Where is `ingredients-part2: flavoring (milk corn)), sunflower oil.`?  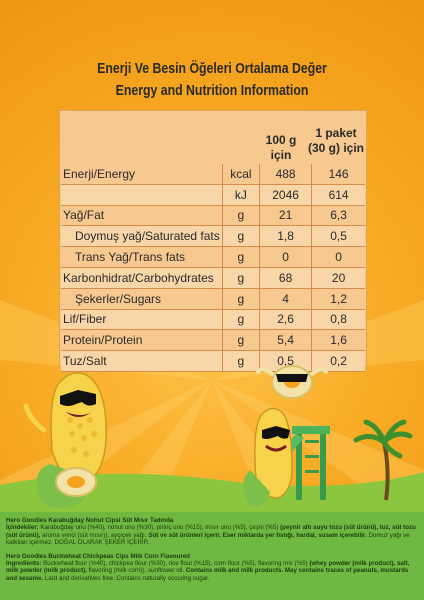
ingredients-part2: flavoring (milk corn)), sunflower oil. is located at coordinates (136, 571).